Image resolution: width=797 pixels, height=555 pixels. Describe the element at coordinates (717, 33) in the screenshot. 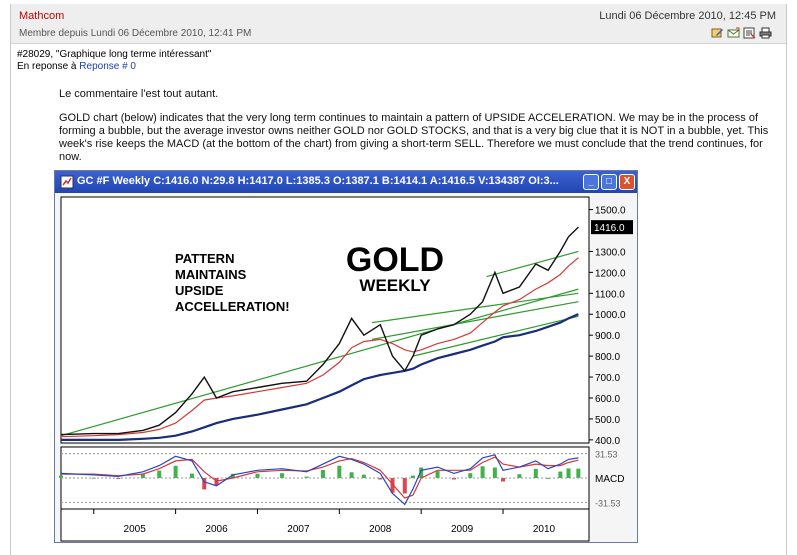

I see `edit-icon` at that location.